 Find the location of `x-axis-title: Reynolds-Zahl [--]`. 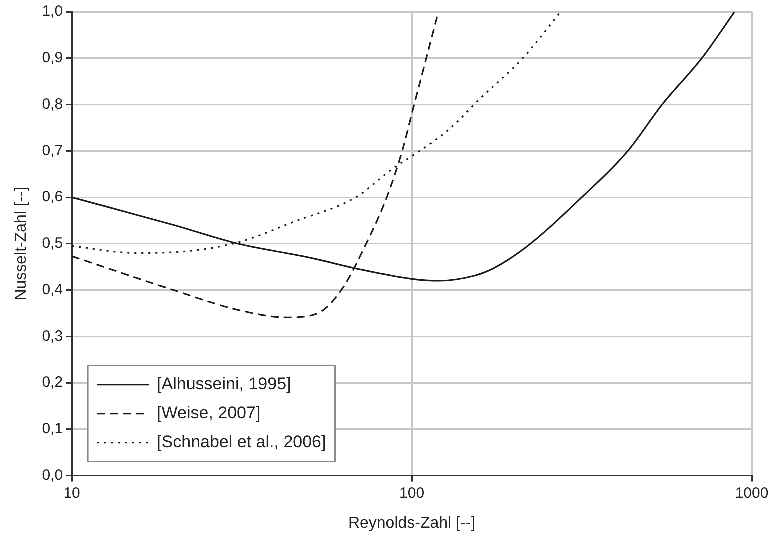

x-axis-title: Reynolds-Zahl [--] is located at coordinates (412, 523).